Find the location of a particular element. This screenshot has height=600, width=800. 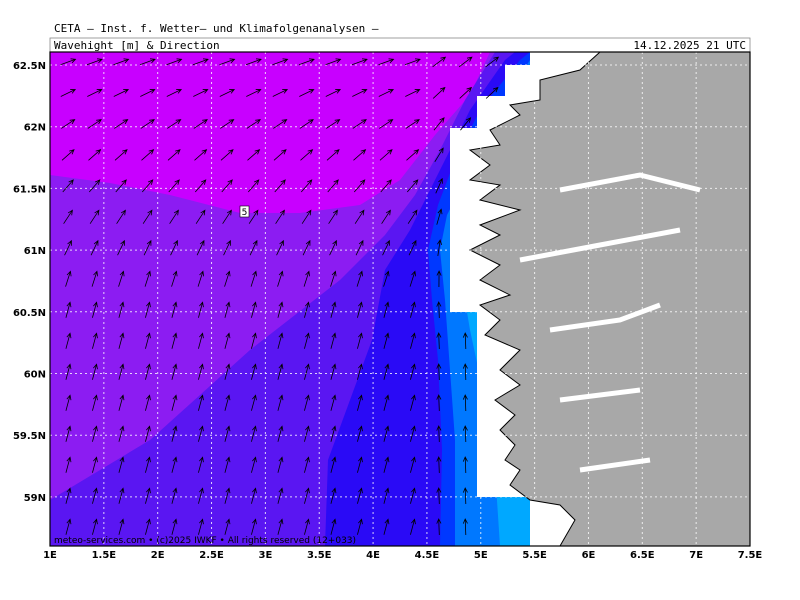

fjords is located at coordinates (610, 322).